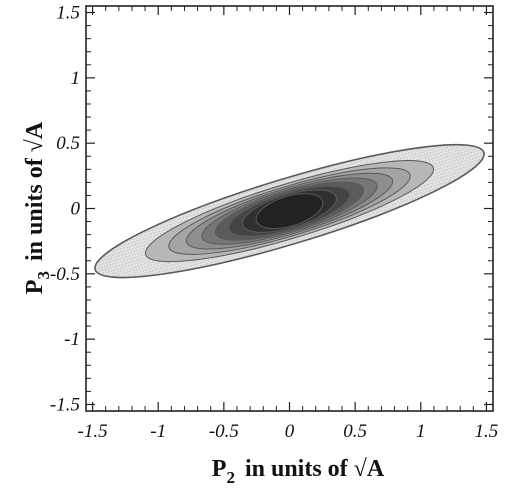 The height and width of the screenshot is (489, 505). What do you see at coordinates (76, 209) in the screenshot?
I see `y-tick-label: 0` at bounding box center [76, 209].